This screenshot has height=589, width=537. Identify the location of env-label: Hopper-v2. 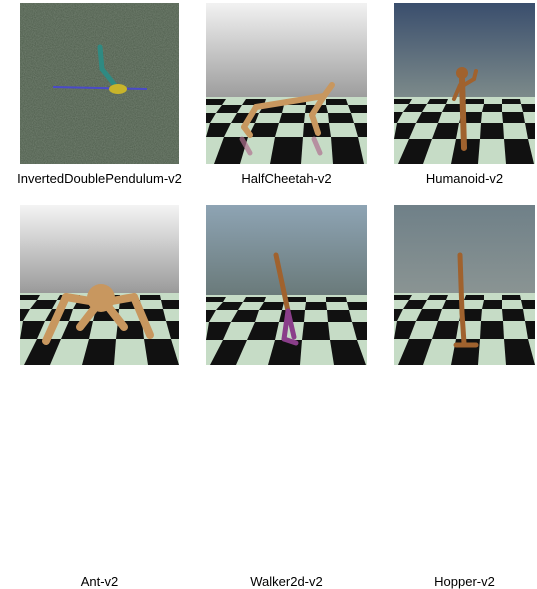
(464, 581).